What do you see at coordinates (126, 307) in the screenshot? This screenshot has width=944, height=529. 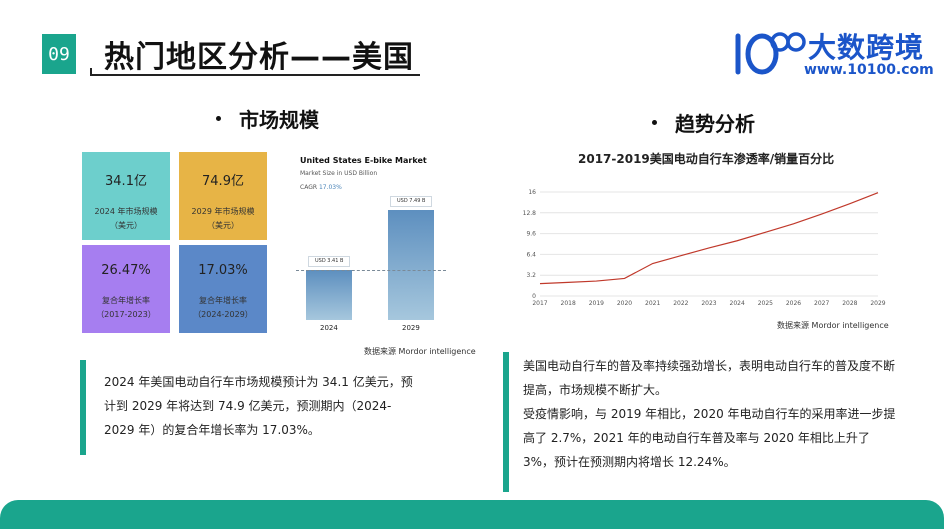 I see `stat-label: 复合年增长率（2017-2023）` at bounding box center [126, 307].